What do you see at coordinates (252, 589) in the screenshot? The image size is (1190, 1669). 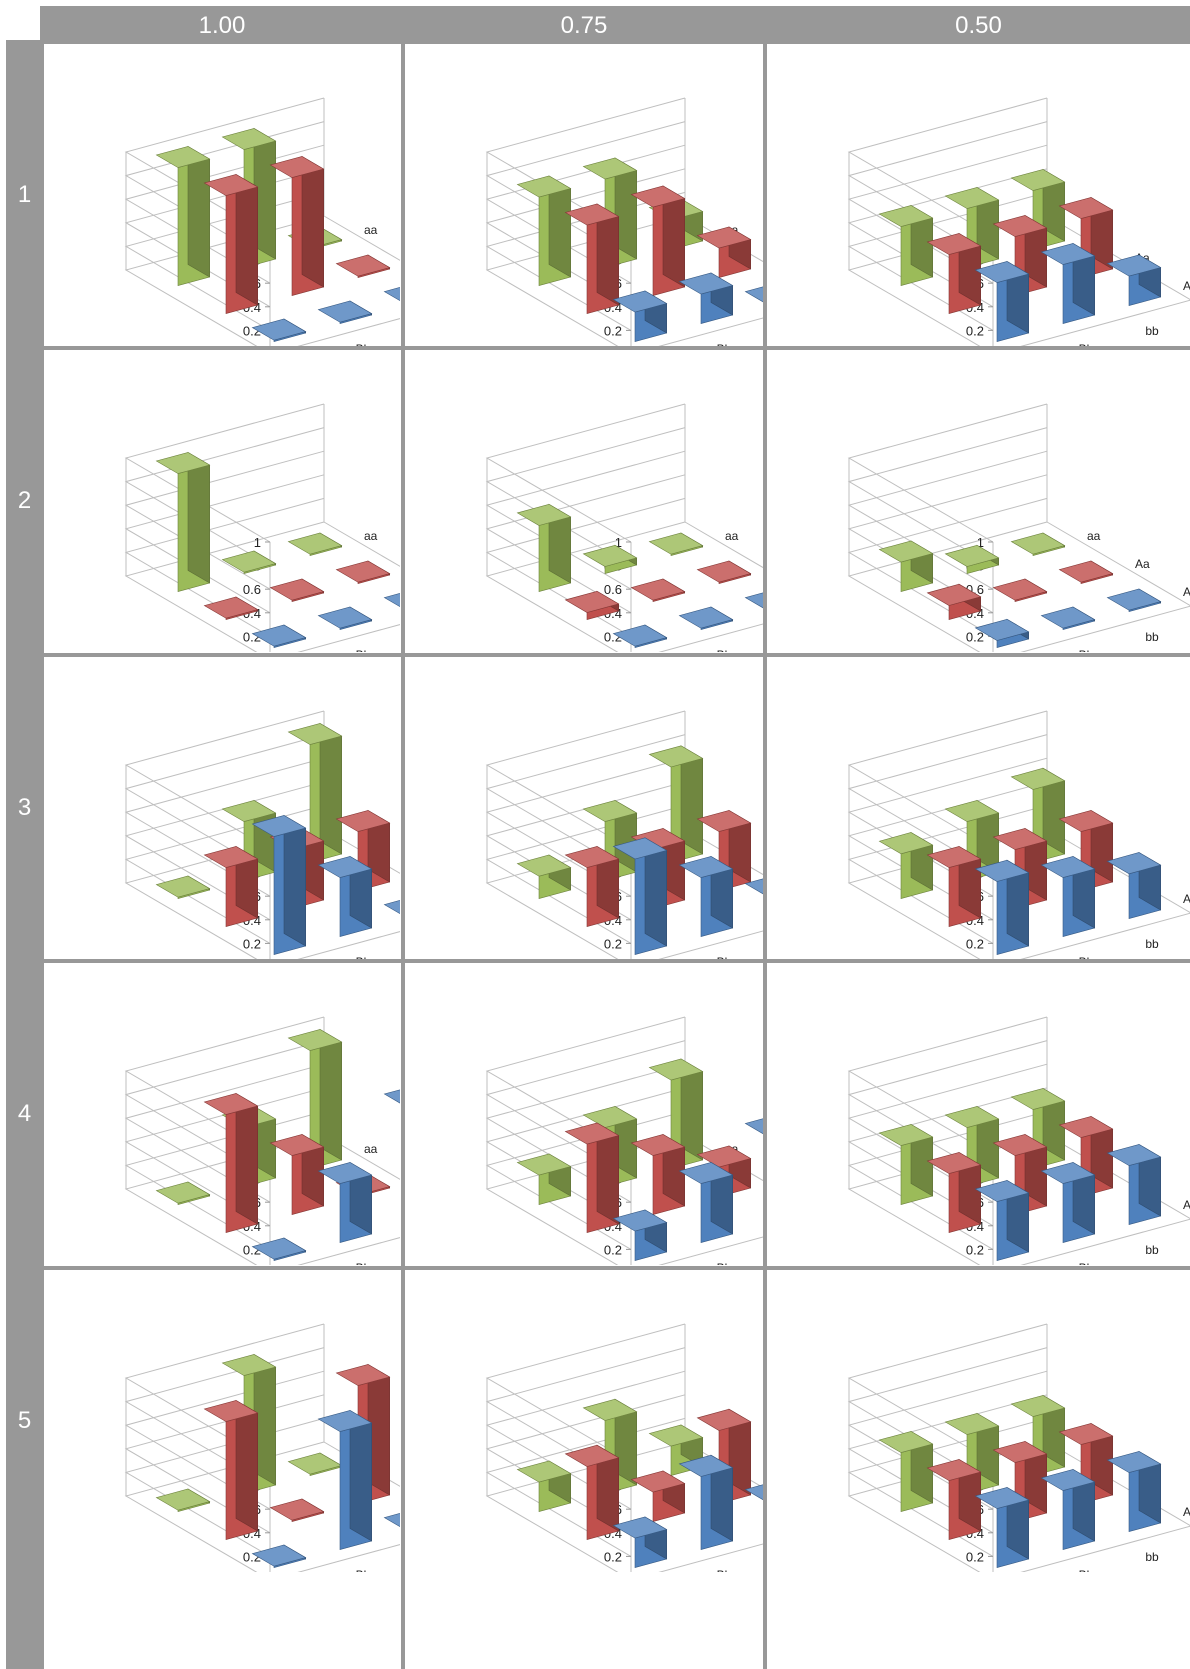 I see `y-tick-label: 0.6` at bounding box center [252, 589].